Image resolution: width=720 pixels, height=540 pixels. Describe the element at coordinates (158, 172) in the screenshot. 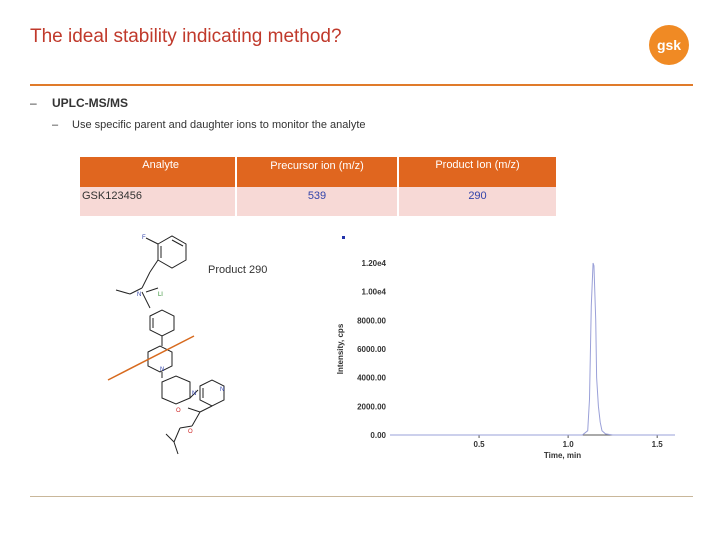

I see `header-analyte: Analyte` at that location.